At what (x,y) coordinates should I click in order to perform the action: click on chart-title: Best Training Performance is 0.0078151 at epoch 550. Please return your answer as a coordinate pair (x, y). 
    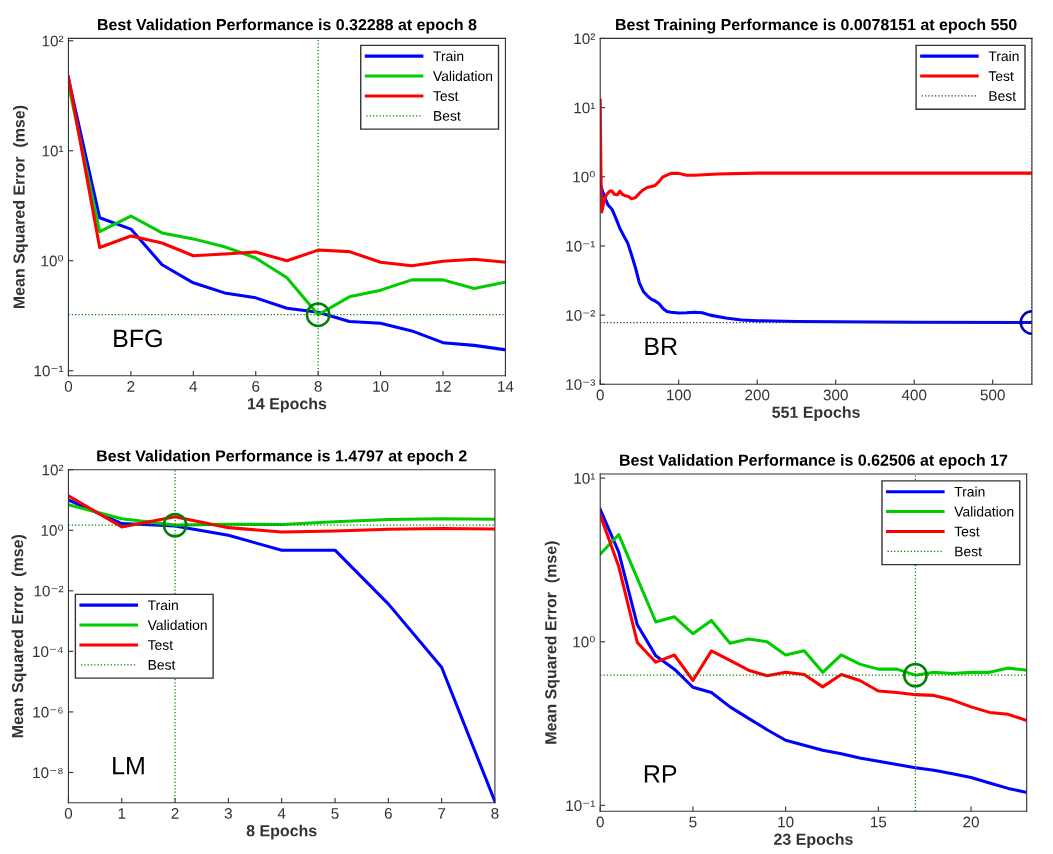
    Looking at the image, I should click on (816, 26).